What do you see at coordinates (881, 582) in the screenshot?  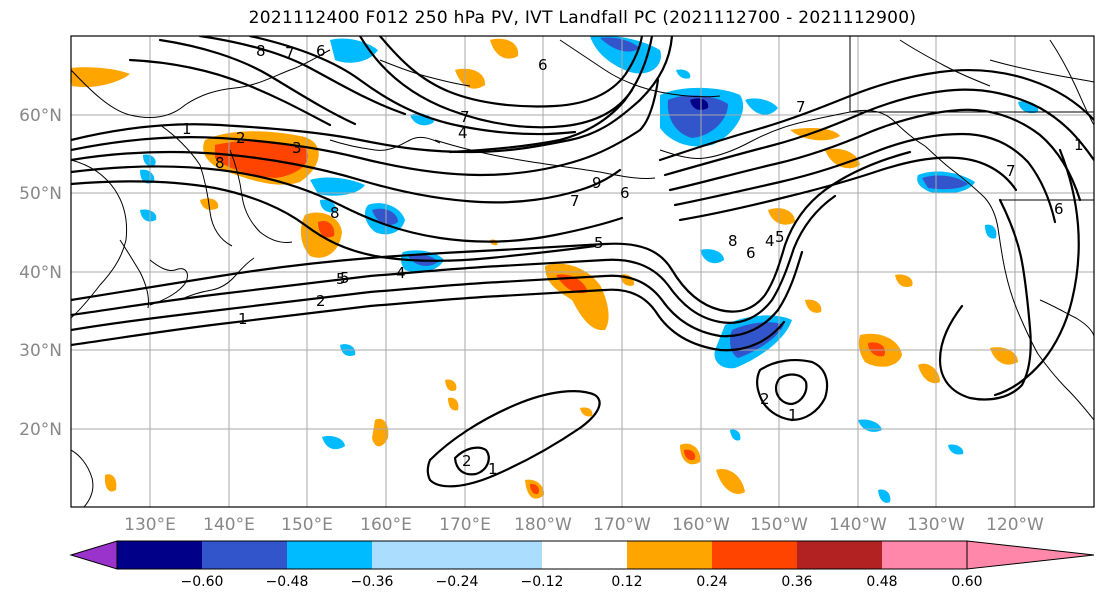 I see `colorbar-tick: 0.48` at bounding box center [881, 582].